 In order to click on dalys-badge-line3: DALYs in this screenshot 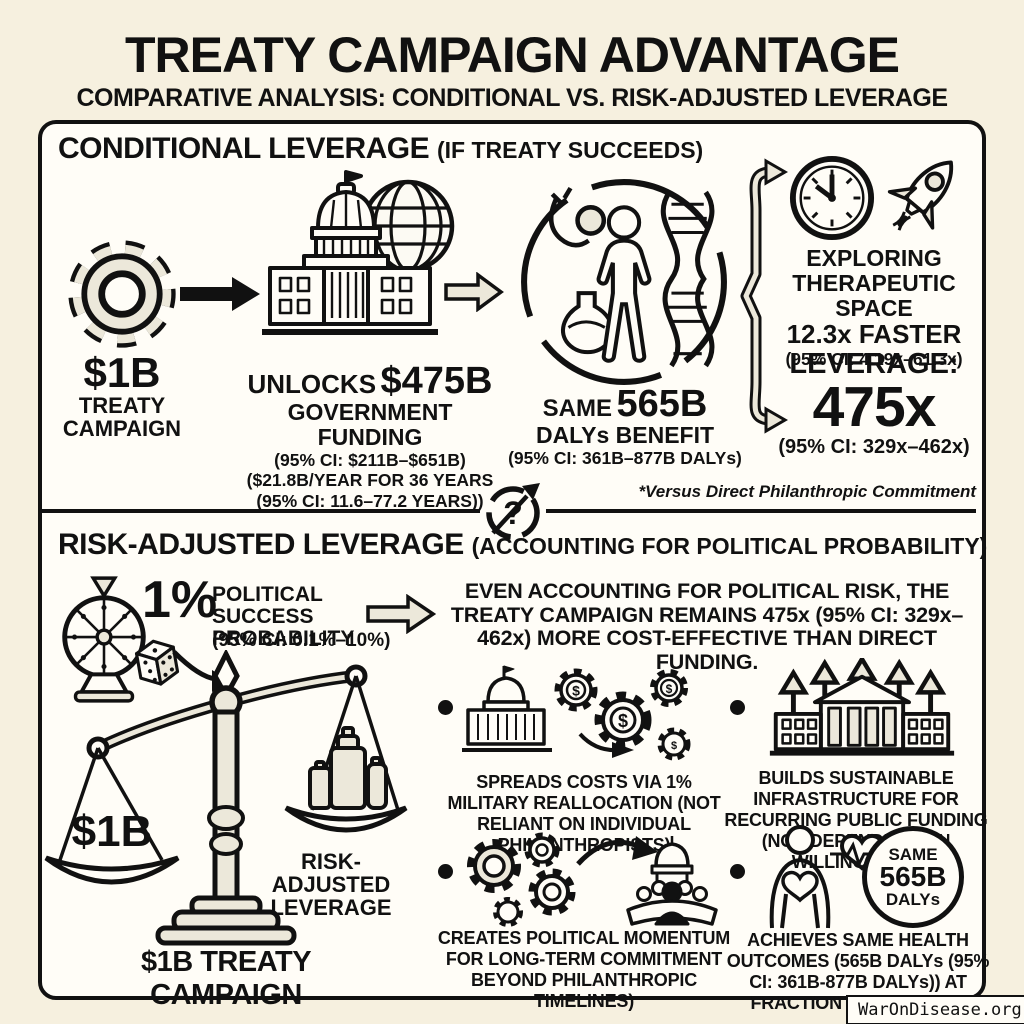, I will do `click(913, 899)`.